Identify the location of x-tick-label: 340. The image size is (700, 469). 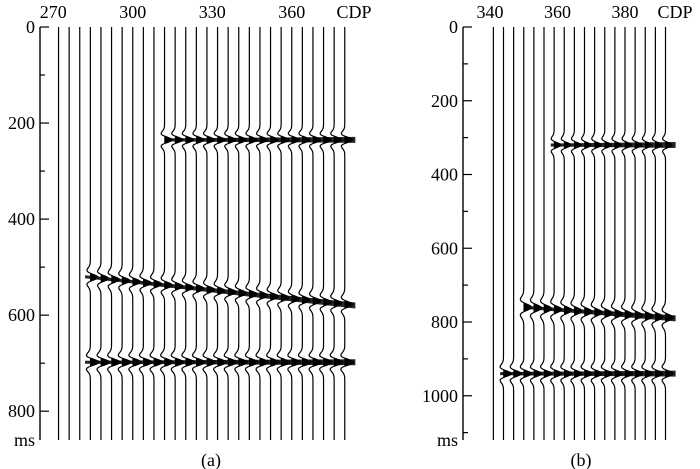
(490, 12).